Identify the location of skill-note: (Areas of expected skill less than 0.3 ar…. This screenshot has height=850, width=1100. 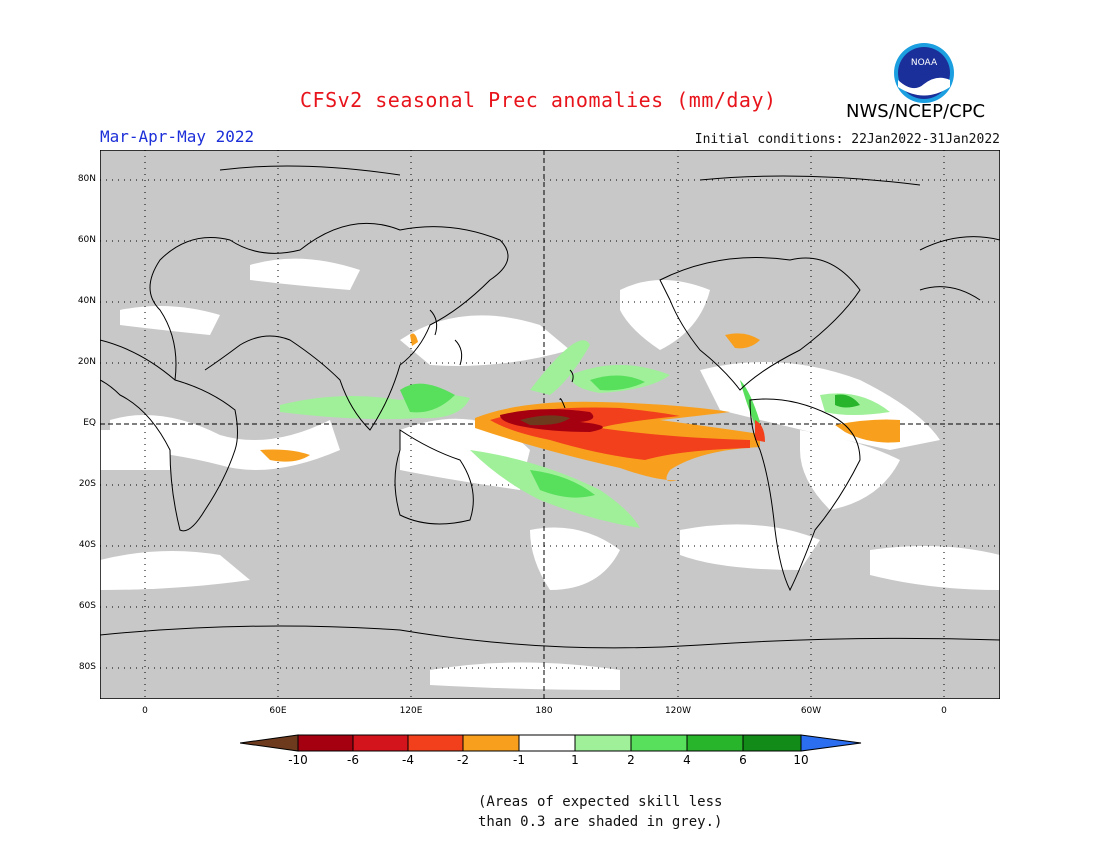
(600, 812).